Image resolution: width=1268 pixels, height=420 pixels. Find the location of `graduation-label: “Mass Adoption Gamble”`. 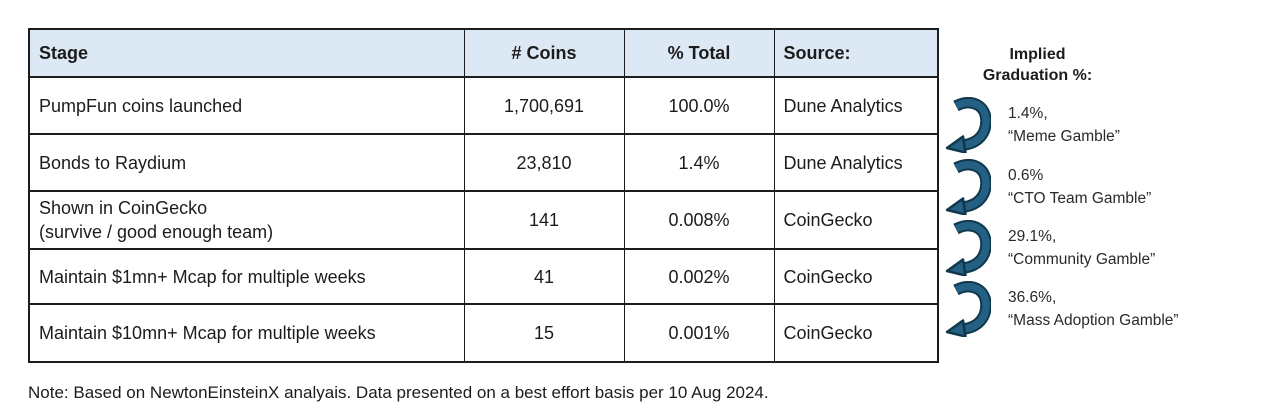

graduation-label: “Mass Adoption Gamble” is located at coordinates (1093, 320).